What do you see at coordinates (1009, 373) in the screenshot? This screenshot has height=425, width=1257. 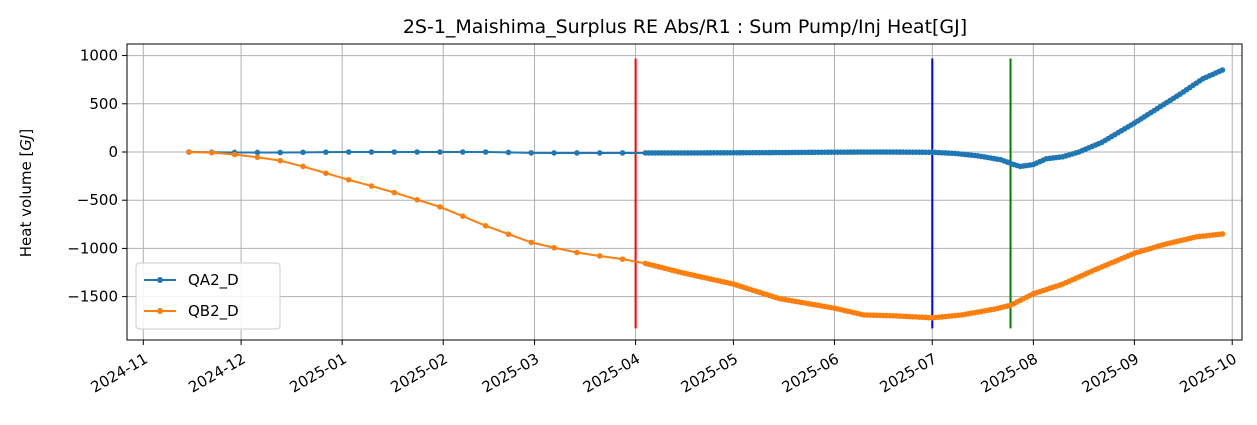 I see `x-tick-label: 2025-08` at bounding box center [1009, 373].